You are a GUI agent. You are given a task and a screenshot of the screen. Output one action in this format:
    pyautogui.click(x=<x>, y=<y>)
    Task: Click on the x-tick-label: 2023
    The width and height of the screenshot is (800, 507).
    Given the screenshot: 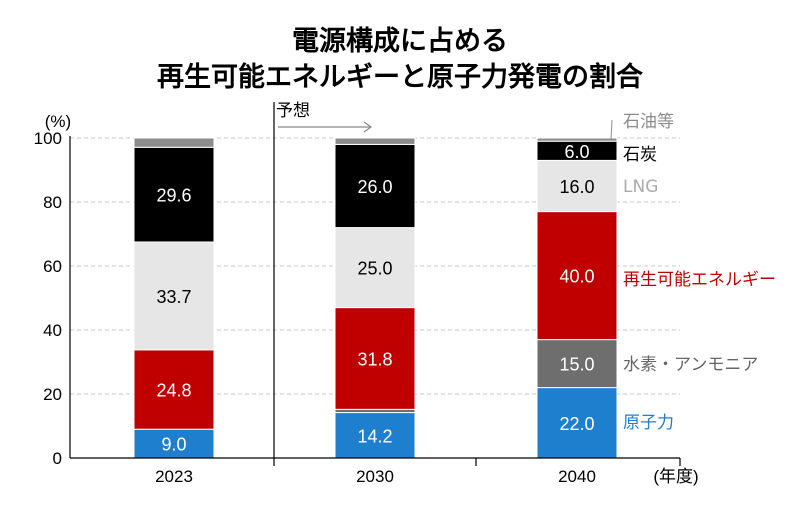 What is the action you would take?
    pyautogui.click(x=174, y=476)
    